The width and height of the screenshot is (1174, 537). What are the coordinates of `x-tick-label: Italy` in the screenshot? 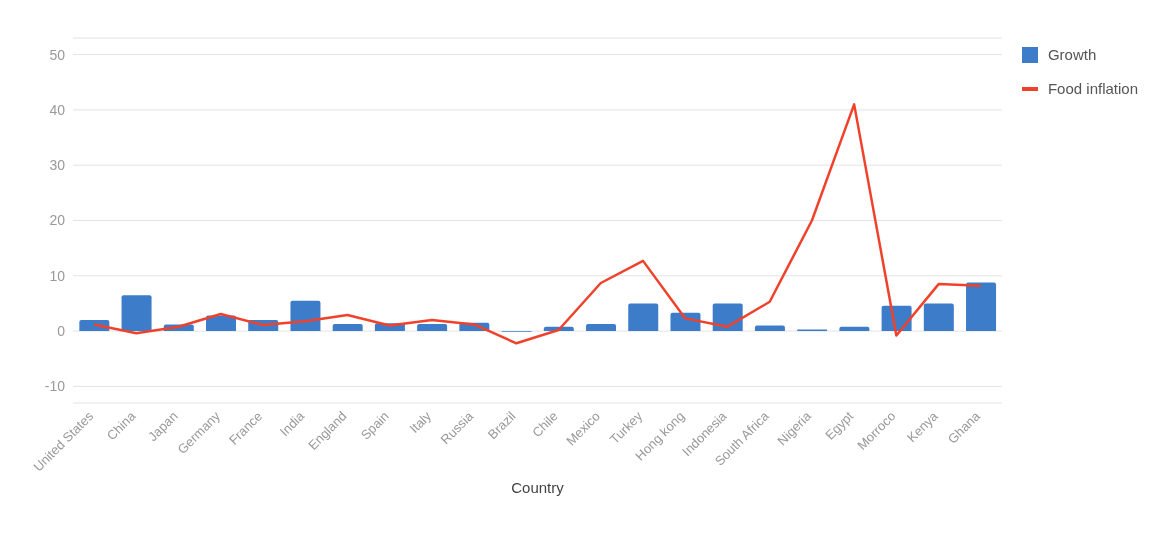 It's located at (420, 422).